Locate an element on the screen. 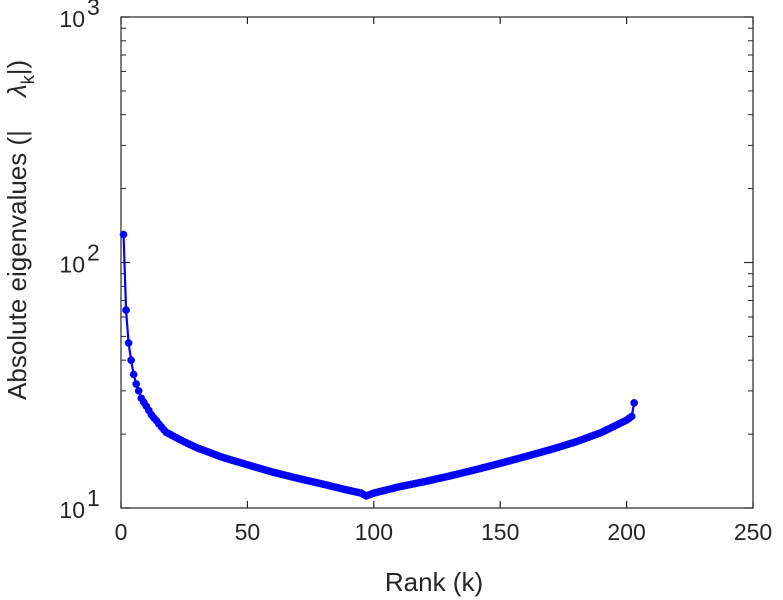 The width and height of the screenshot is (783, 600). y-tick-exponent: 3 is located at coordinates (93, 10).